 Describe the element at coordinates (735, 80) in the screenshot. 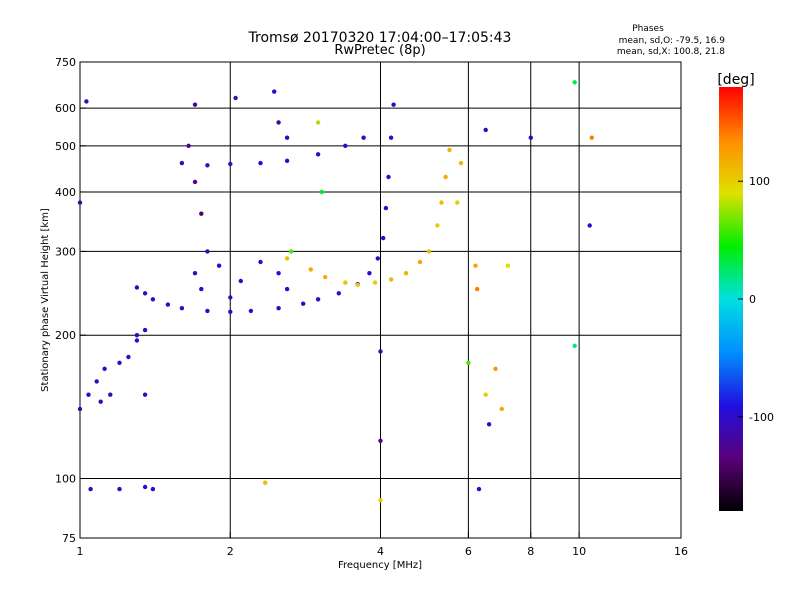

I see `colorbar-label: [deg]` at that location.